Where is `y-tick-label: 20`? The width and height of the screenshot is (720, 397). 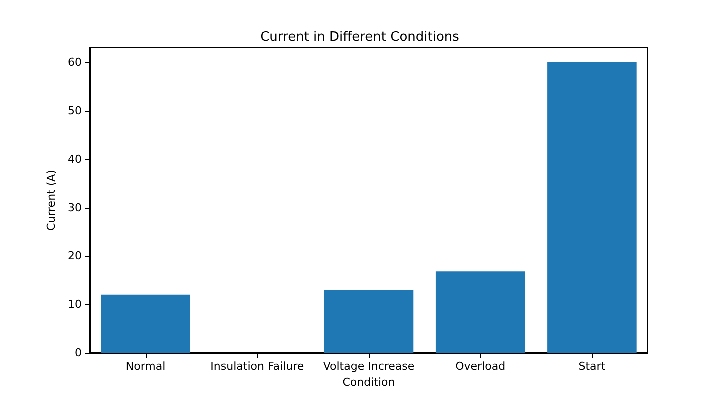 y-tick-label: 20 is located at coordinates (75, 256).